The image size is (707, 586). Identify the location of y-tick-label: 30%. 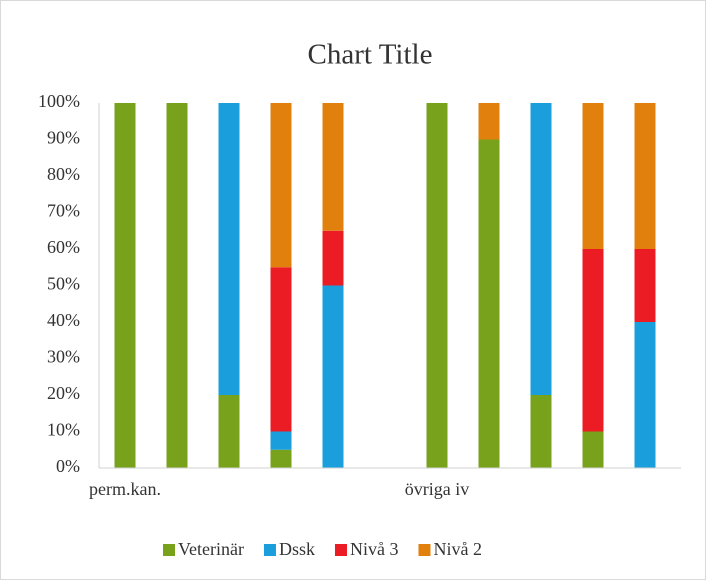
(63, 357).